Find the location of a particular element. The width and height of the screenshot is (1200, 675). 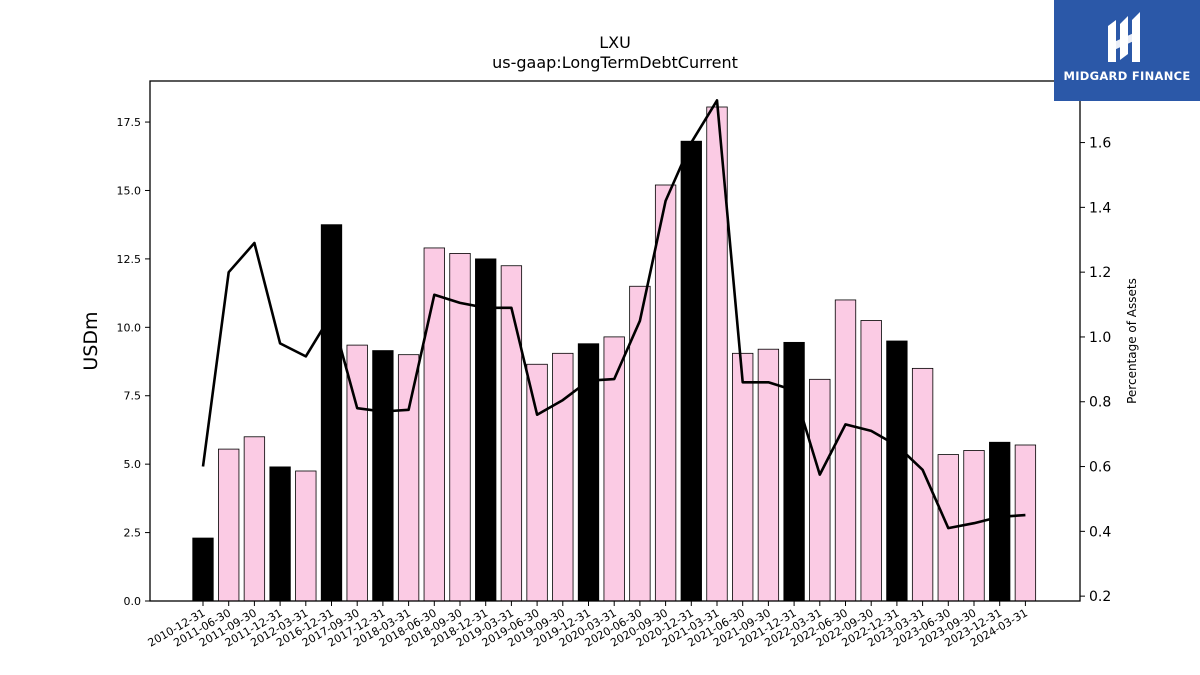

y-tick-label: 10.0 is located at coordinates (129, 327).